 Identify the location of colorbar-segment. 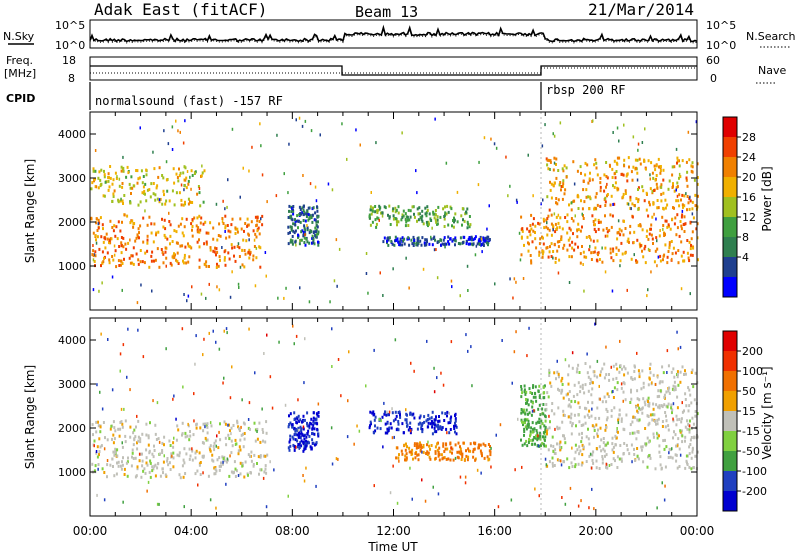
(730, 287).